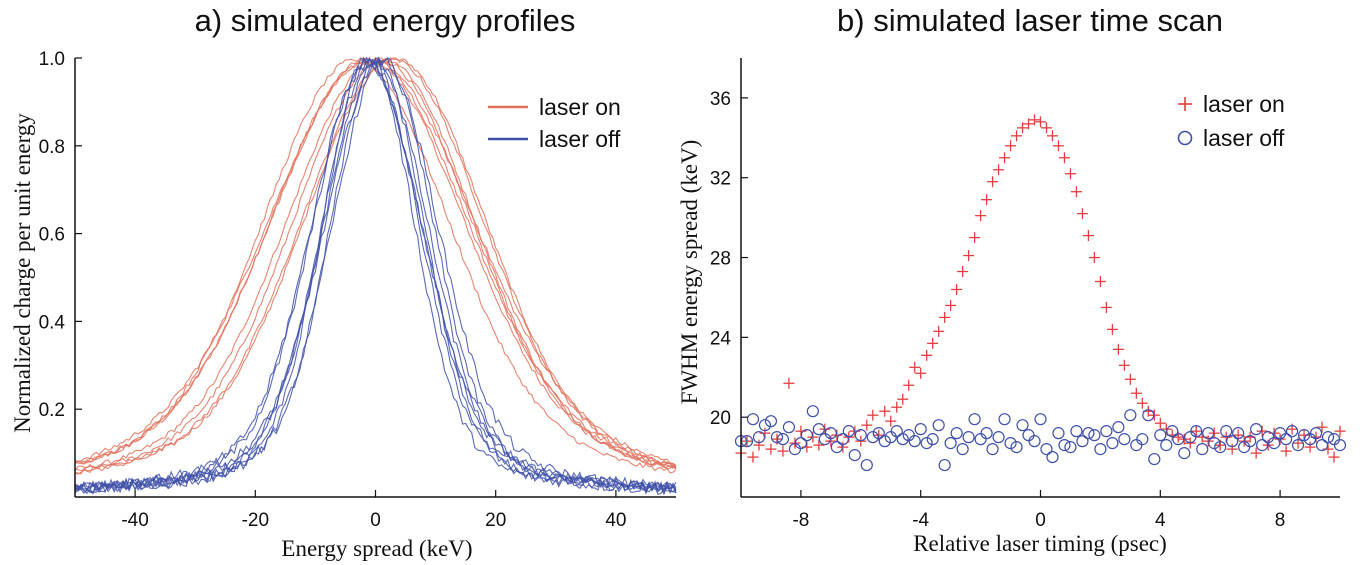 The image size is (1364, 565). What do you see at coordinates (385, 20) in the screenshot?
I see `panel-a-title: a) simulated energy profiles` at bounding box center [385, 20].